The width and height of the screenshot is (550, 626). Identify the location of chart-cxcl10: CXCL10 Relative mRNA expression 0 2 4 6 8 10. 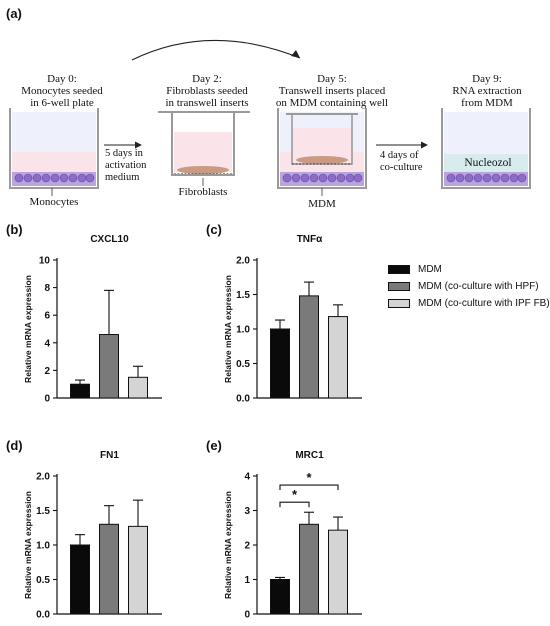
(92, 319).